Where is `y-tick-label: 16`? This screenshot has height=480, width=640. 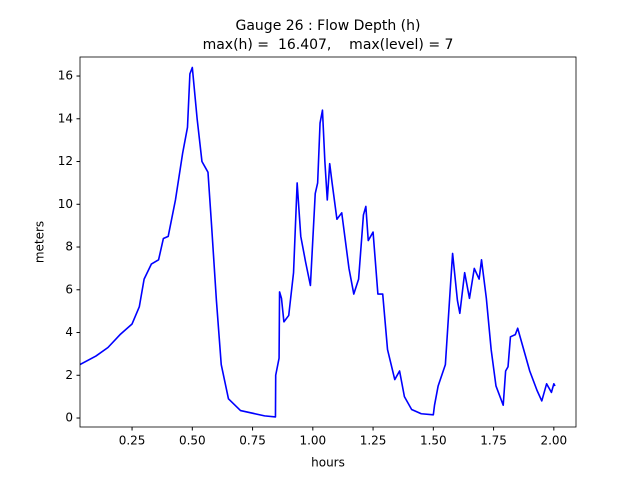
y-tick-label: 16 is located at coordinates (65, 76).